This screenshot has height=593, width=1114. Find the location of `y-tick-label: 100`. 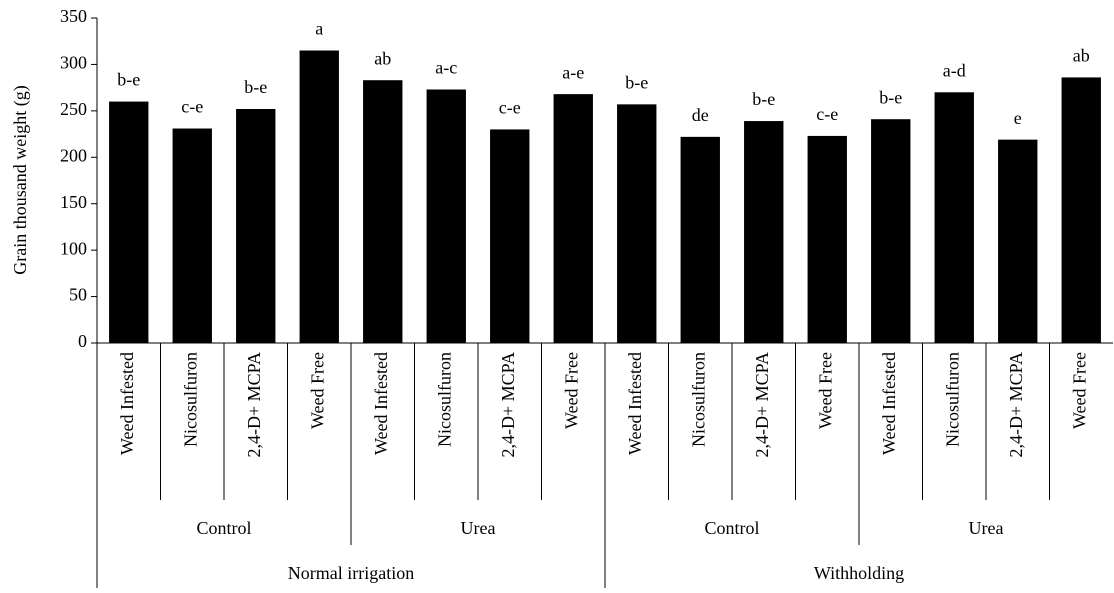

y-tick-label: 100 is located at coordinates (73, 248).